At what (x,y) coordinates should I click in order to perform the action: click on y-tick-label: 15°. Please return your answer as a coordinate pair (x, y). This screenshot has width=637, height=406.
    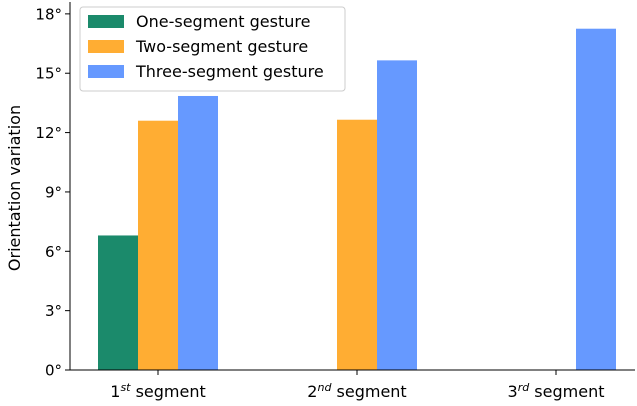
    Looking at the image, I should click on (48, 74).